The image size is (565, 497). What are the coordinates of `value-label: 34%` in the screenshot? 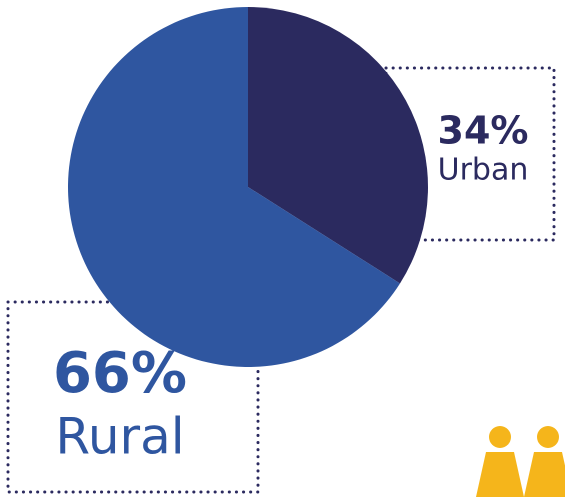 It's located at (483, 131).